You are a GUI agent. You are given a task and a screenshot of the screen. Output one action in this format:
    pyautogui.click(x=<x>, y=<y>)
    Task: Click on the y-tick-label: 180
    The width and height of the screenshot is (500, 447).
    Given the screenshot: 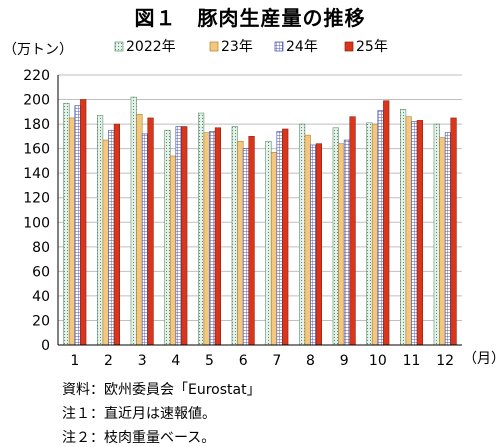 What is the action you would take?
    pyautogui.click(x=36, y=125)
    